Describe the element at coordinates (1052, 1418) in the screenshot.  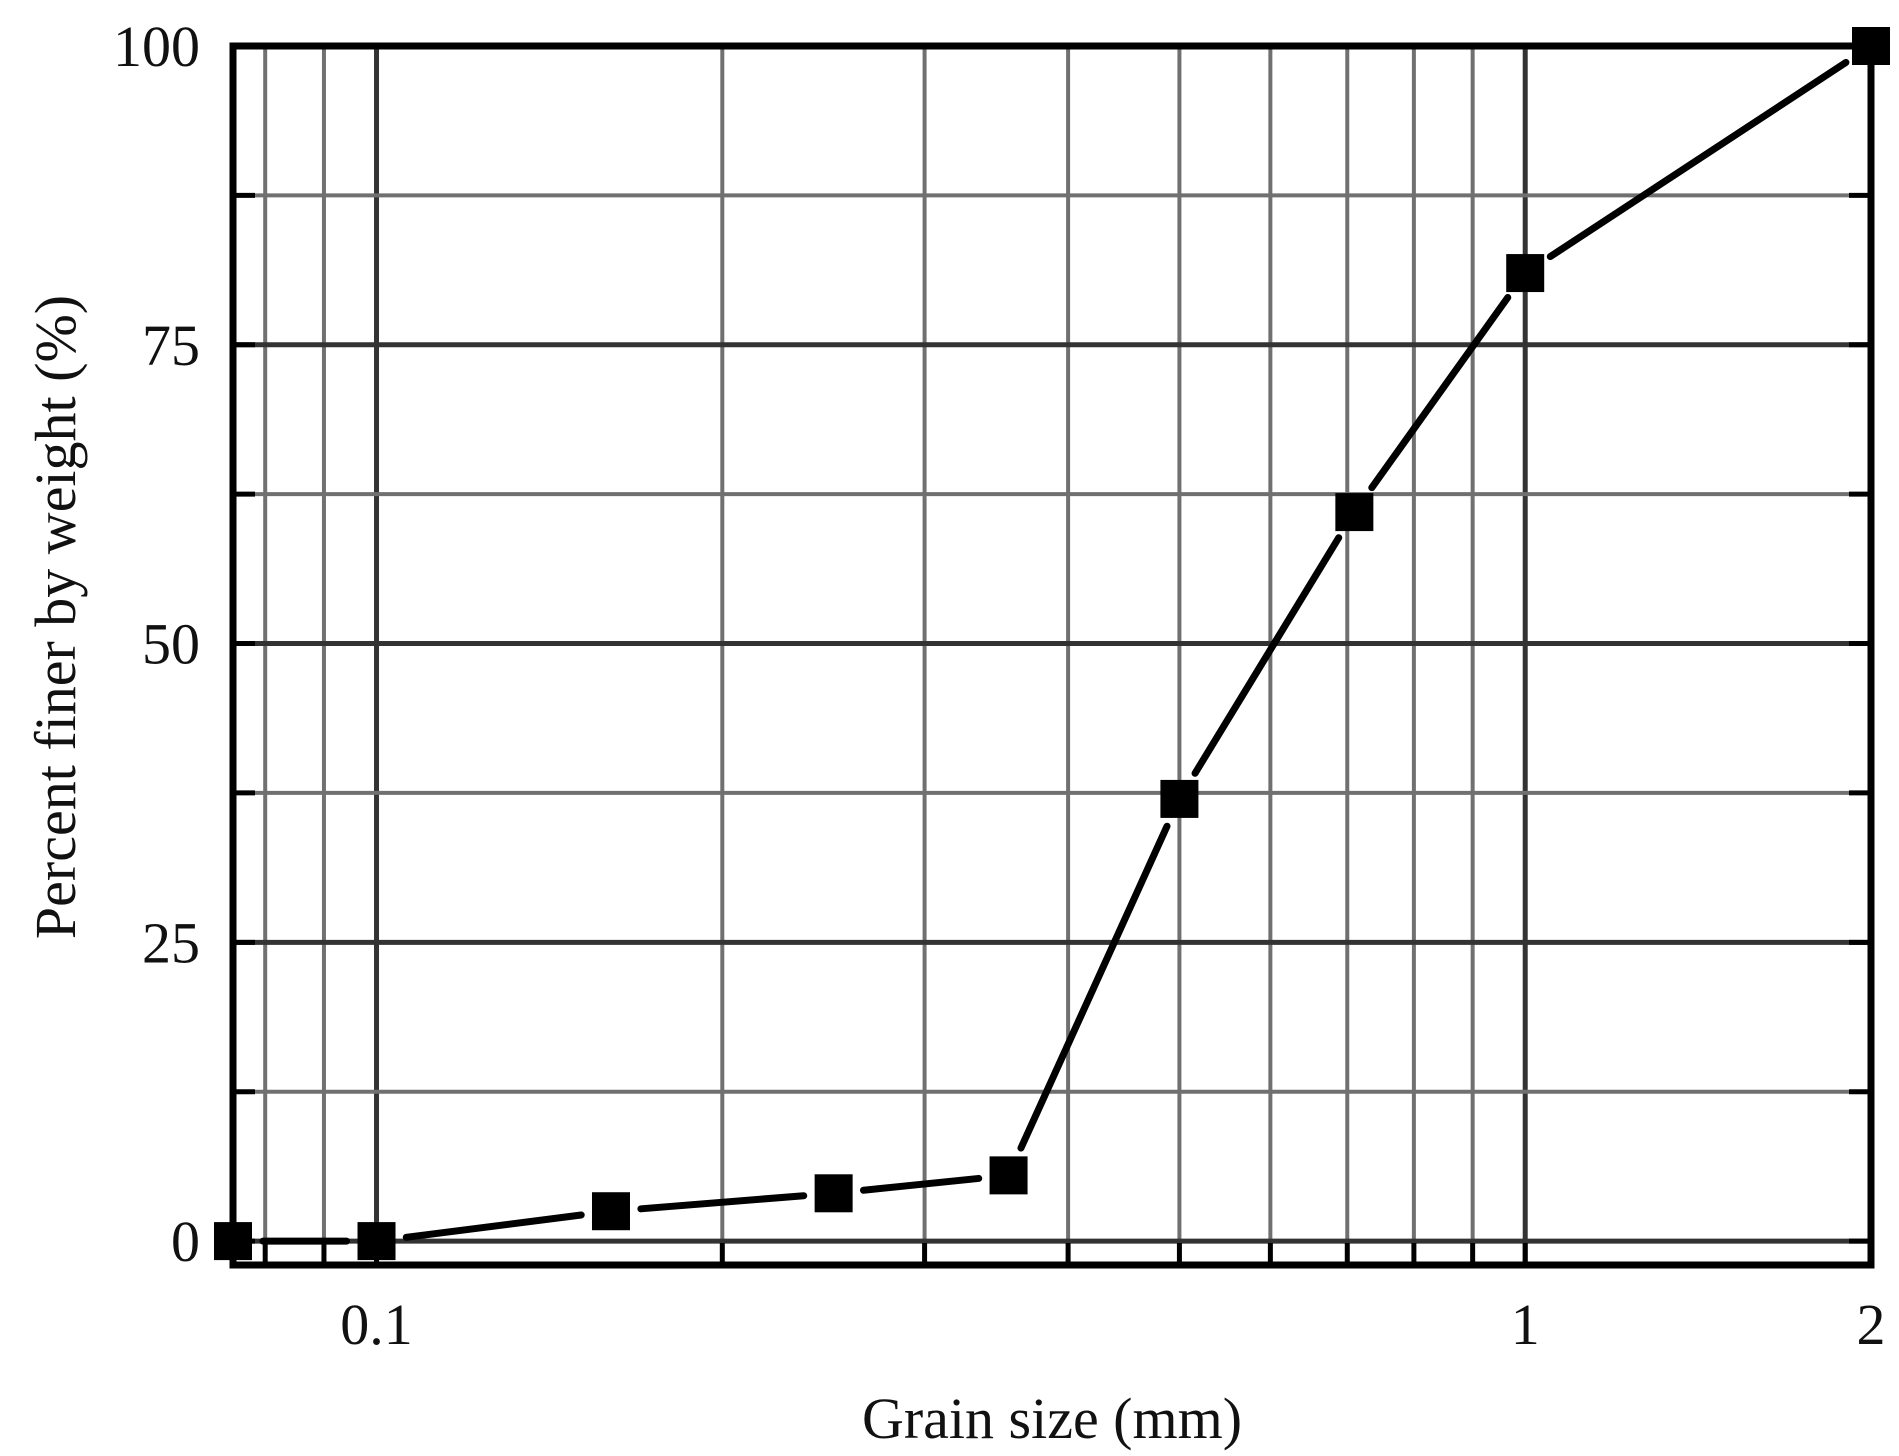
I see `x-axis-title: Grain size (mm)` at that location.